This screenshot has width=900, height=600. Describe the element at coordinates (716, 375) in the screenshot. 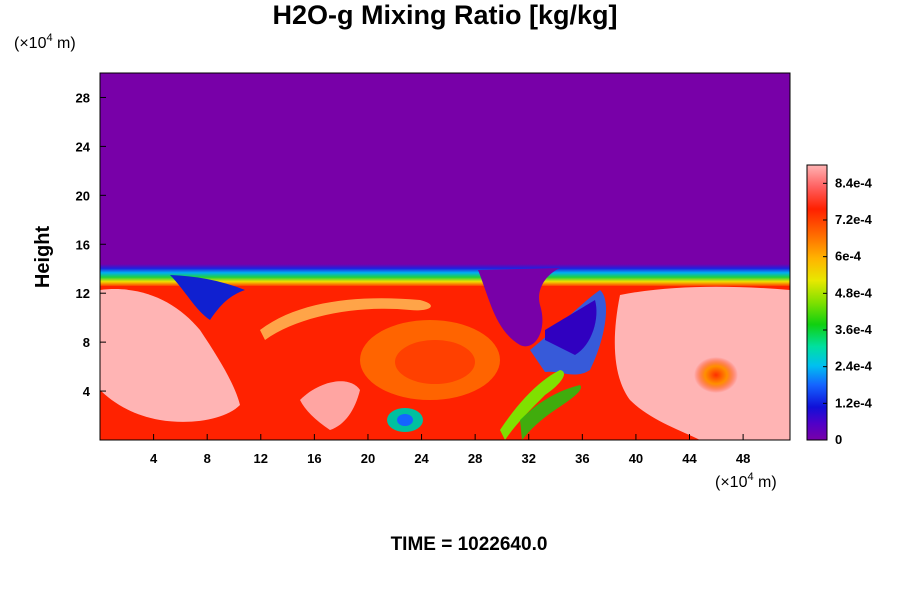

I see `eddy-right` at that location.